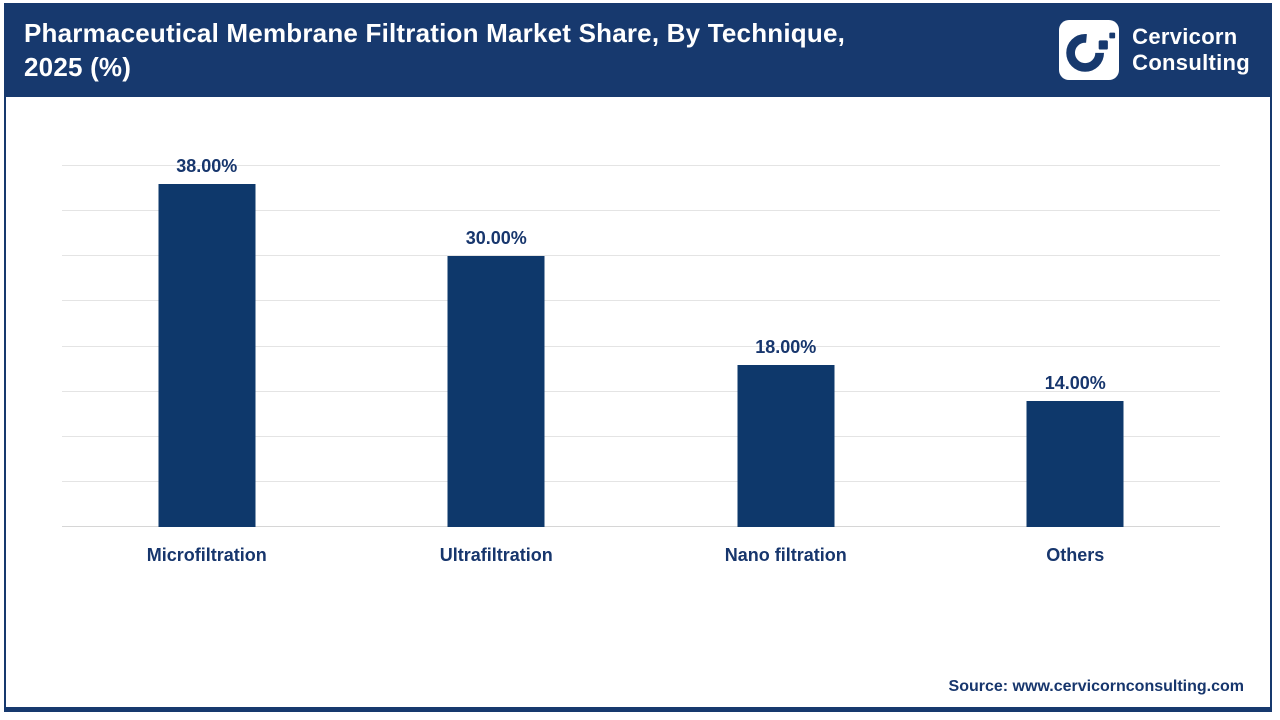 The width and height of the screenshot is (1280, 720). What do you see at coordinates (1185, 36) in the screenshot?
I see `brand-name-line1: Cervicorn` at bounding box center [1185, 36].